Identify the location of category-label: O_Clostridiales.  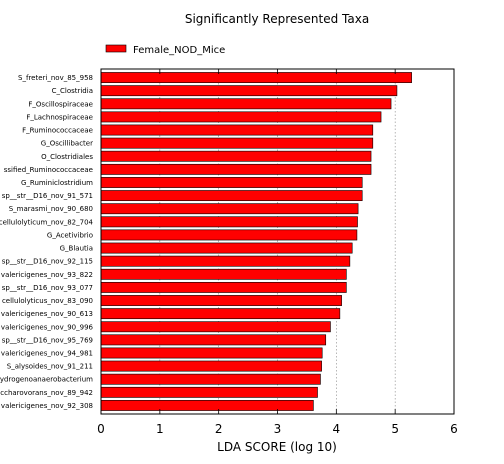
(67, 157).